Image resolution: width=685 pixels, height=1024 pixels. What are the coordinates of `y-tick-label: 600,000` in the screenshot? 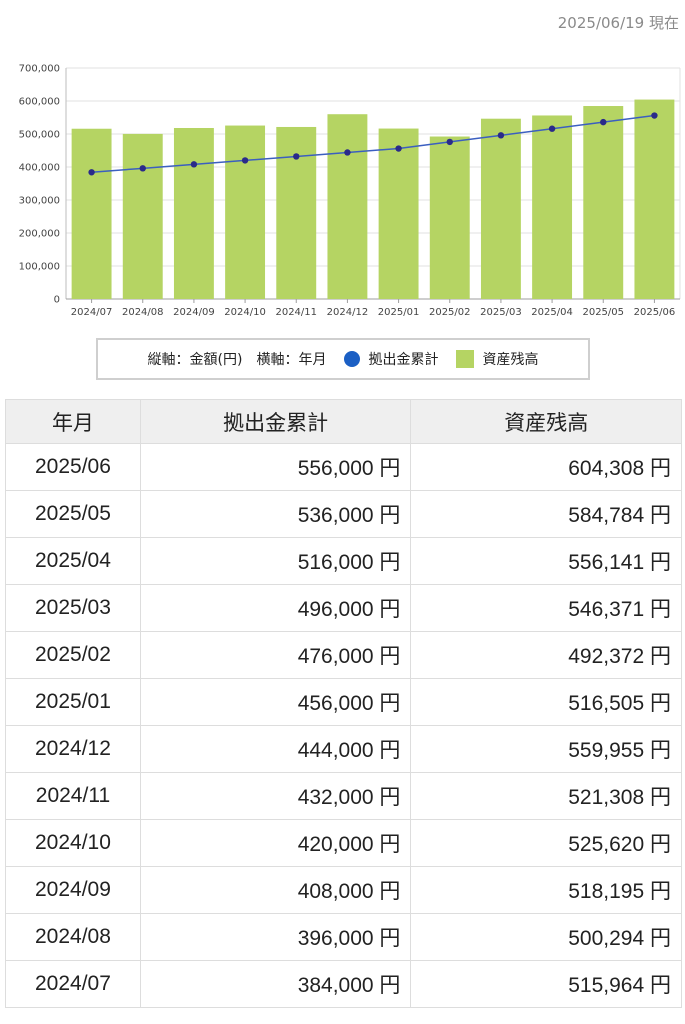 It's located at (39, 102).